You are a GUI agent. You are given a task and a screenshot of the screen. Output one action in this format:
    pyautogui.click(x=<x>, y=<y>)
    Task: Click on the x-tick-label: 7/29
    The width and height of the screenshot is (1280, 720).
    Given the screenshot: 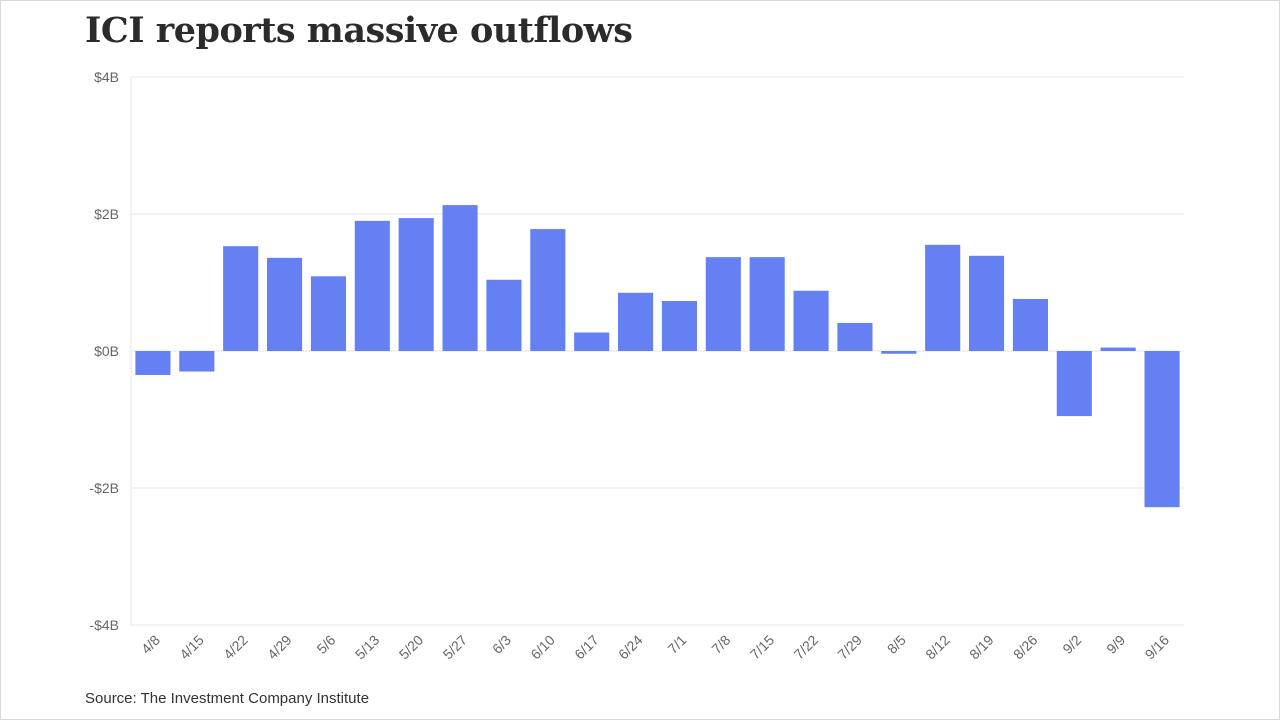 What is the action you would take?
    pyautogui.click(x=849, y=647)
    